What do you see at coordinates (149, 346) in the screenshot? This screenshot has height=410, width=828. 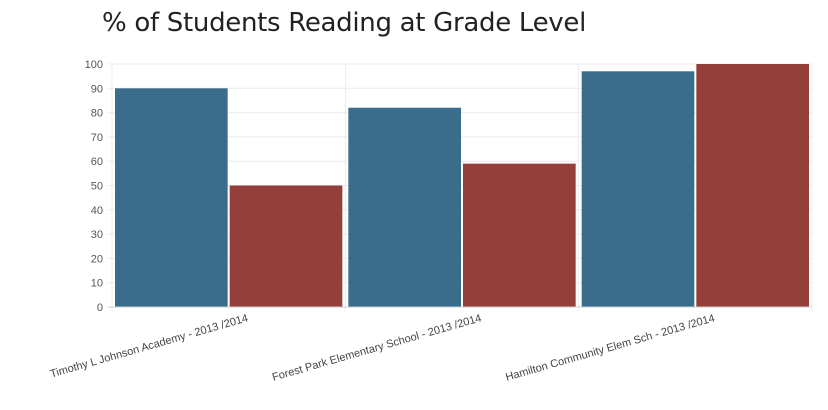 I see `x-category-label: Timothy L Johnson Academy - 2013 /2014` at bounding box center [149, 346].